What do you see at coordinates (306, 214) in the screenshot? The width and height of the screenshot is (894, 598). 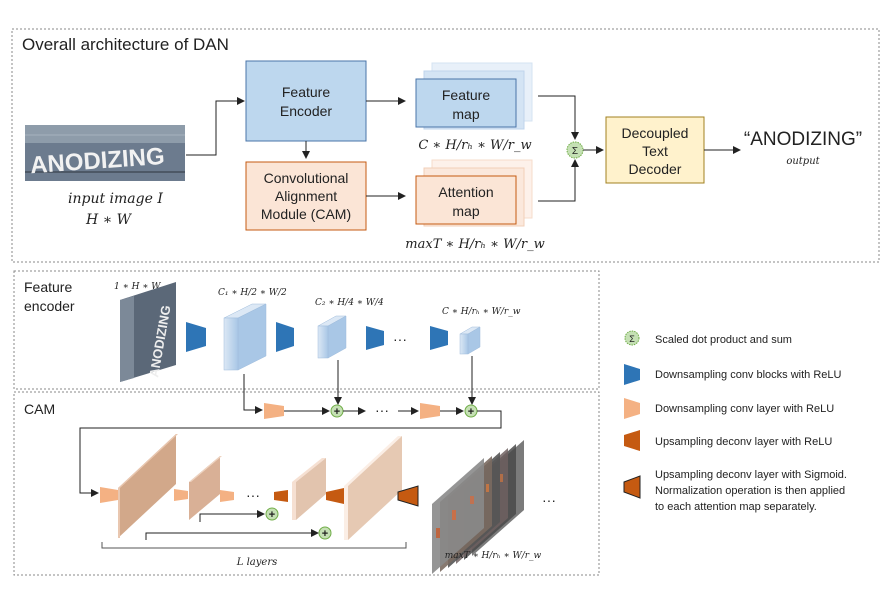 I see `cam-line3: Module (CAM)` at bounding box center [306, 214].